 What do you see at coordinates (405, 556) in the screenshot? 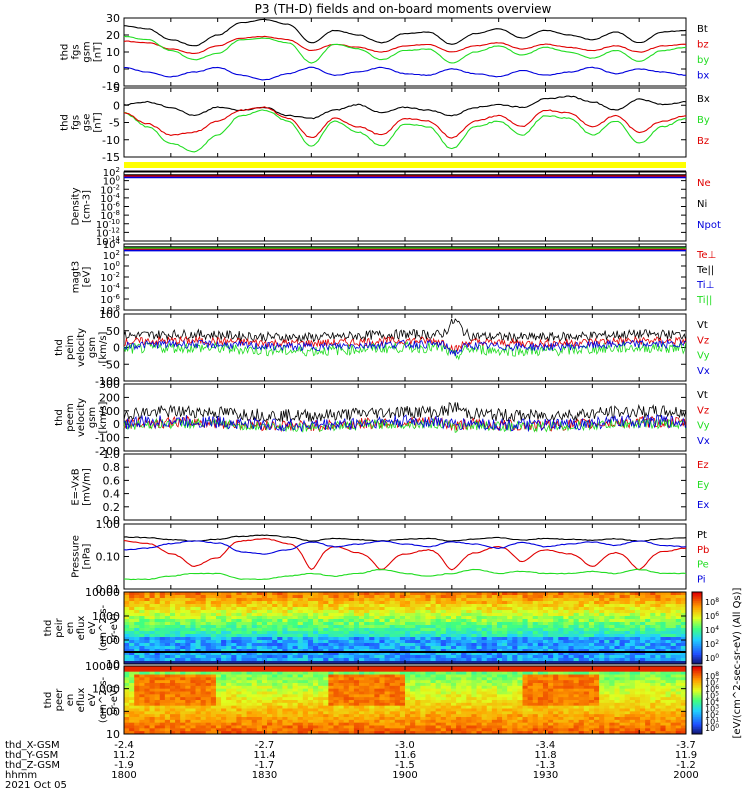
I see `panel-7-frame` at bounding box center [405, 556].